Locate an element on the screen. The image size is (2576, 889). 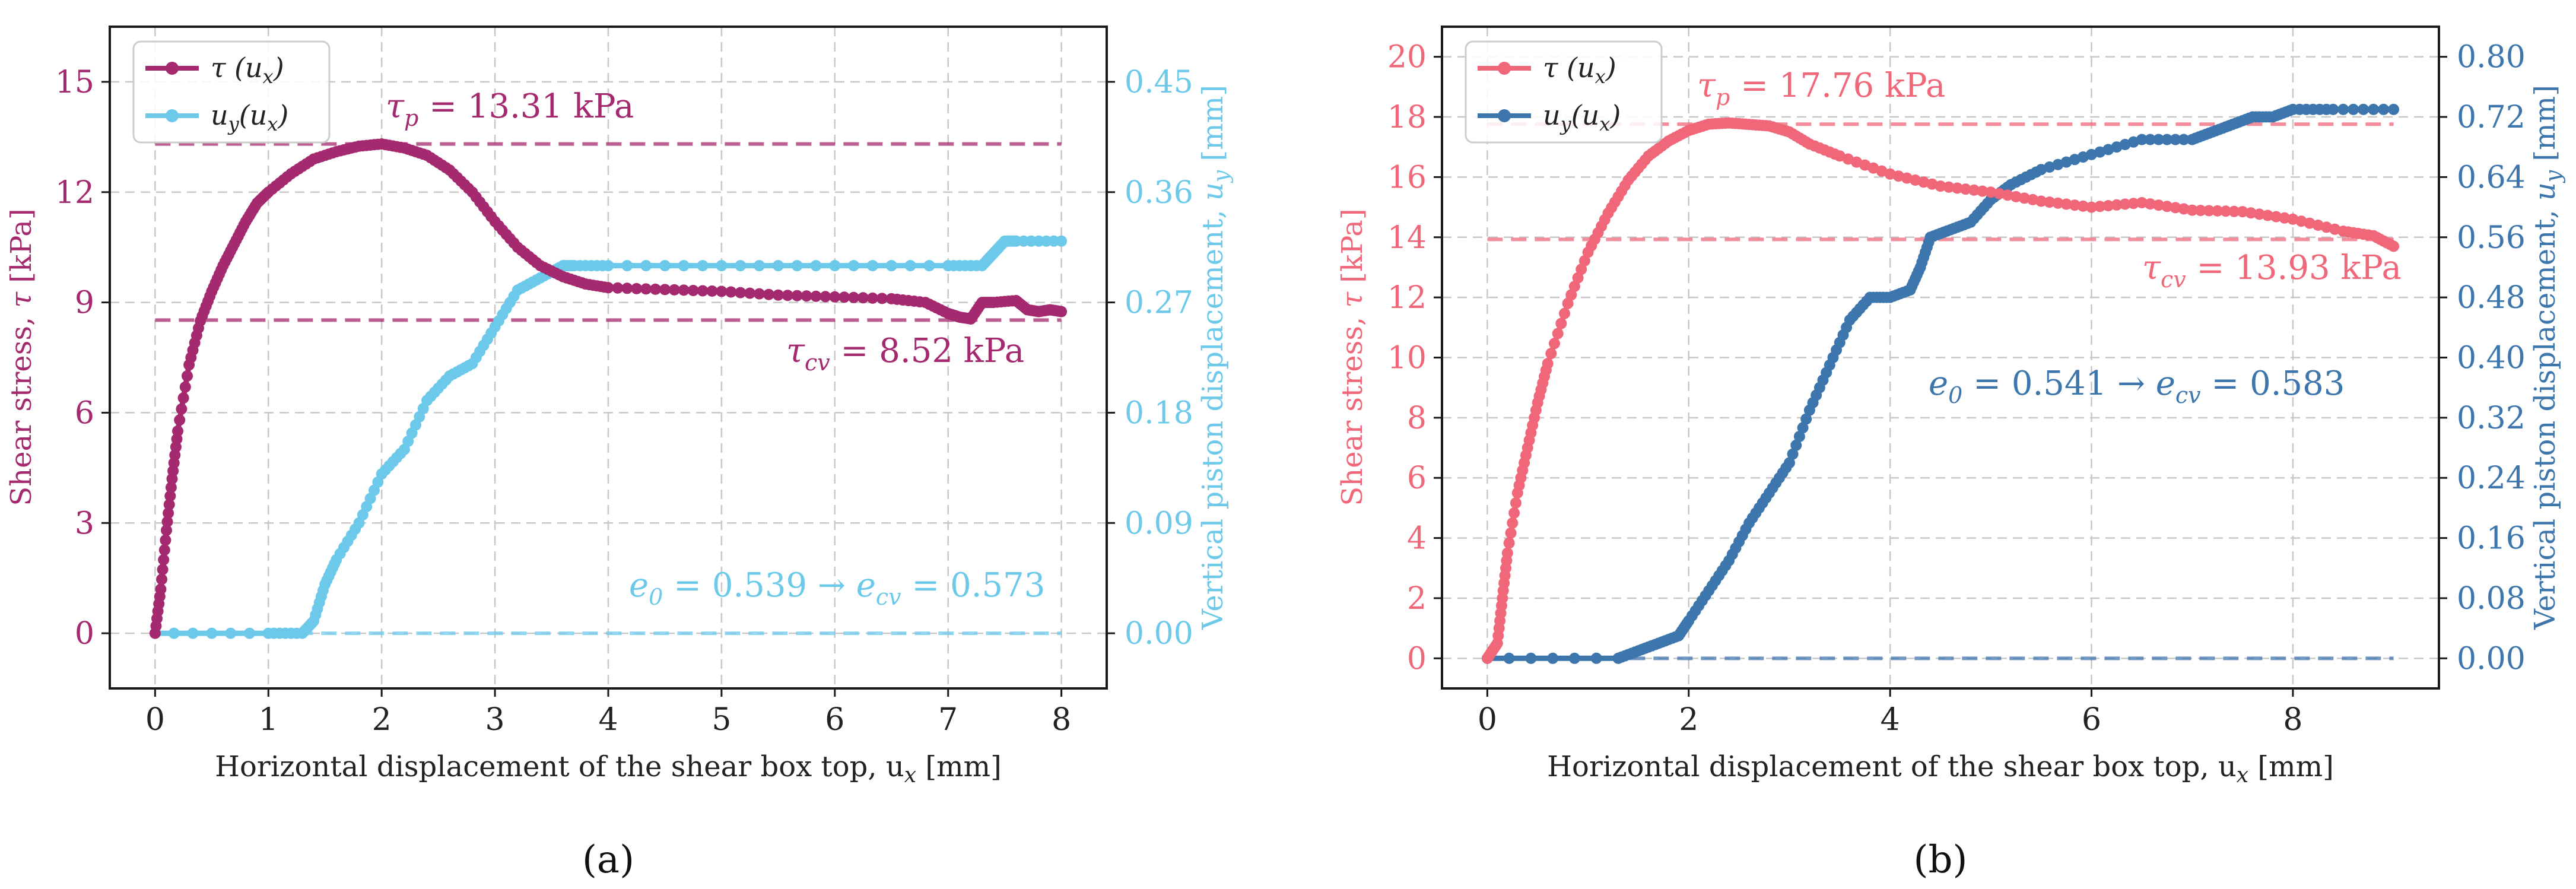
panel-a-x-ticks: 0 1 2 3 4 5 6 7 8 is located at coordinates (608, 713).